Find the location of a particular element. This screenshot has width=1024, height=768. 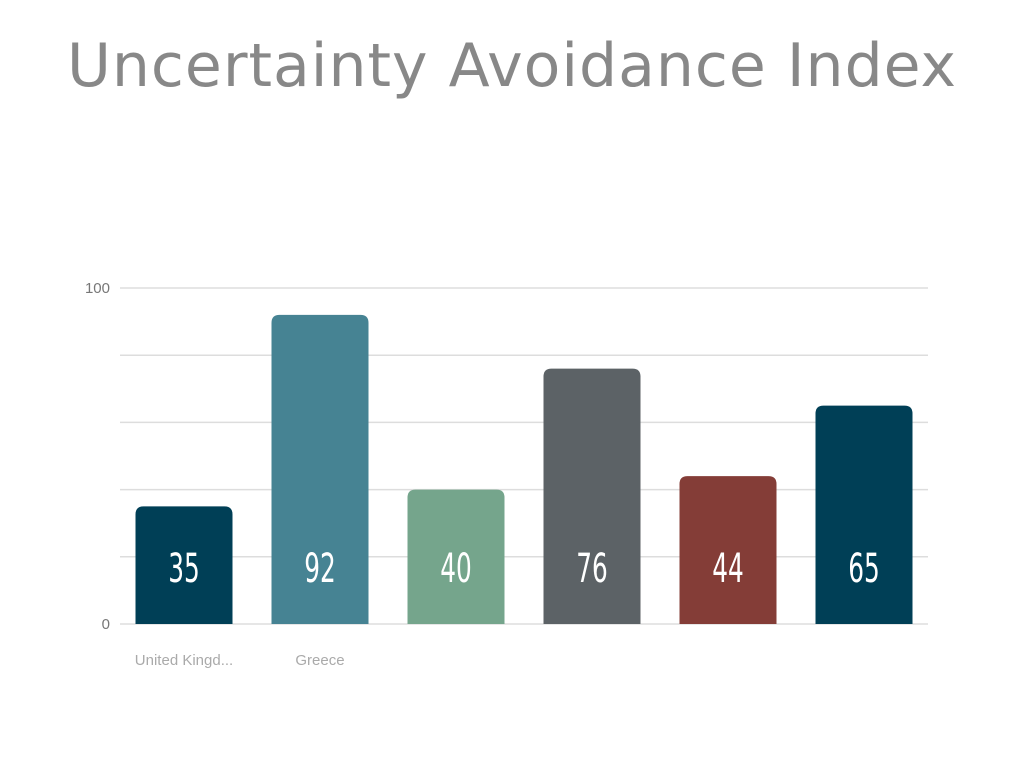

bar-value-label: 76 is located at coordinates (592, 568).